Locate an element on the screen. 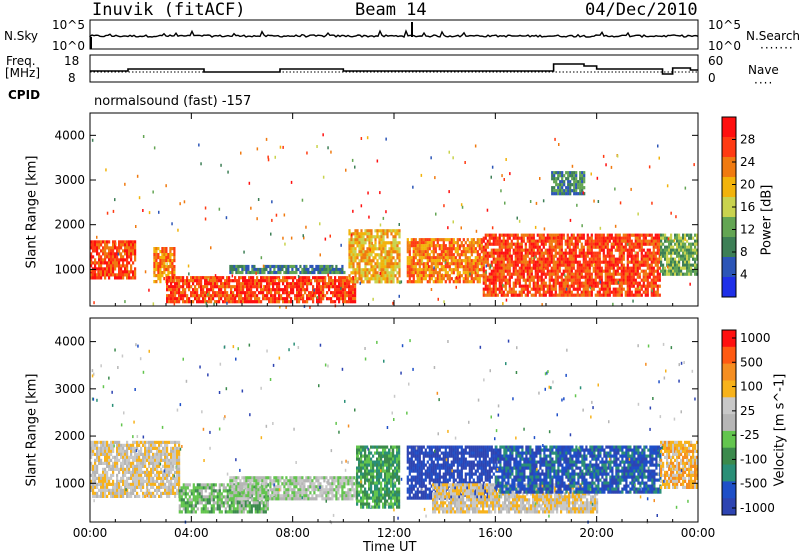  power-ytick-label: 2000 is located at coordinates (69, 225).